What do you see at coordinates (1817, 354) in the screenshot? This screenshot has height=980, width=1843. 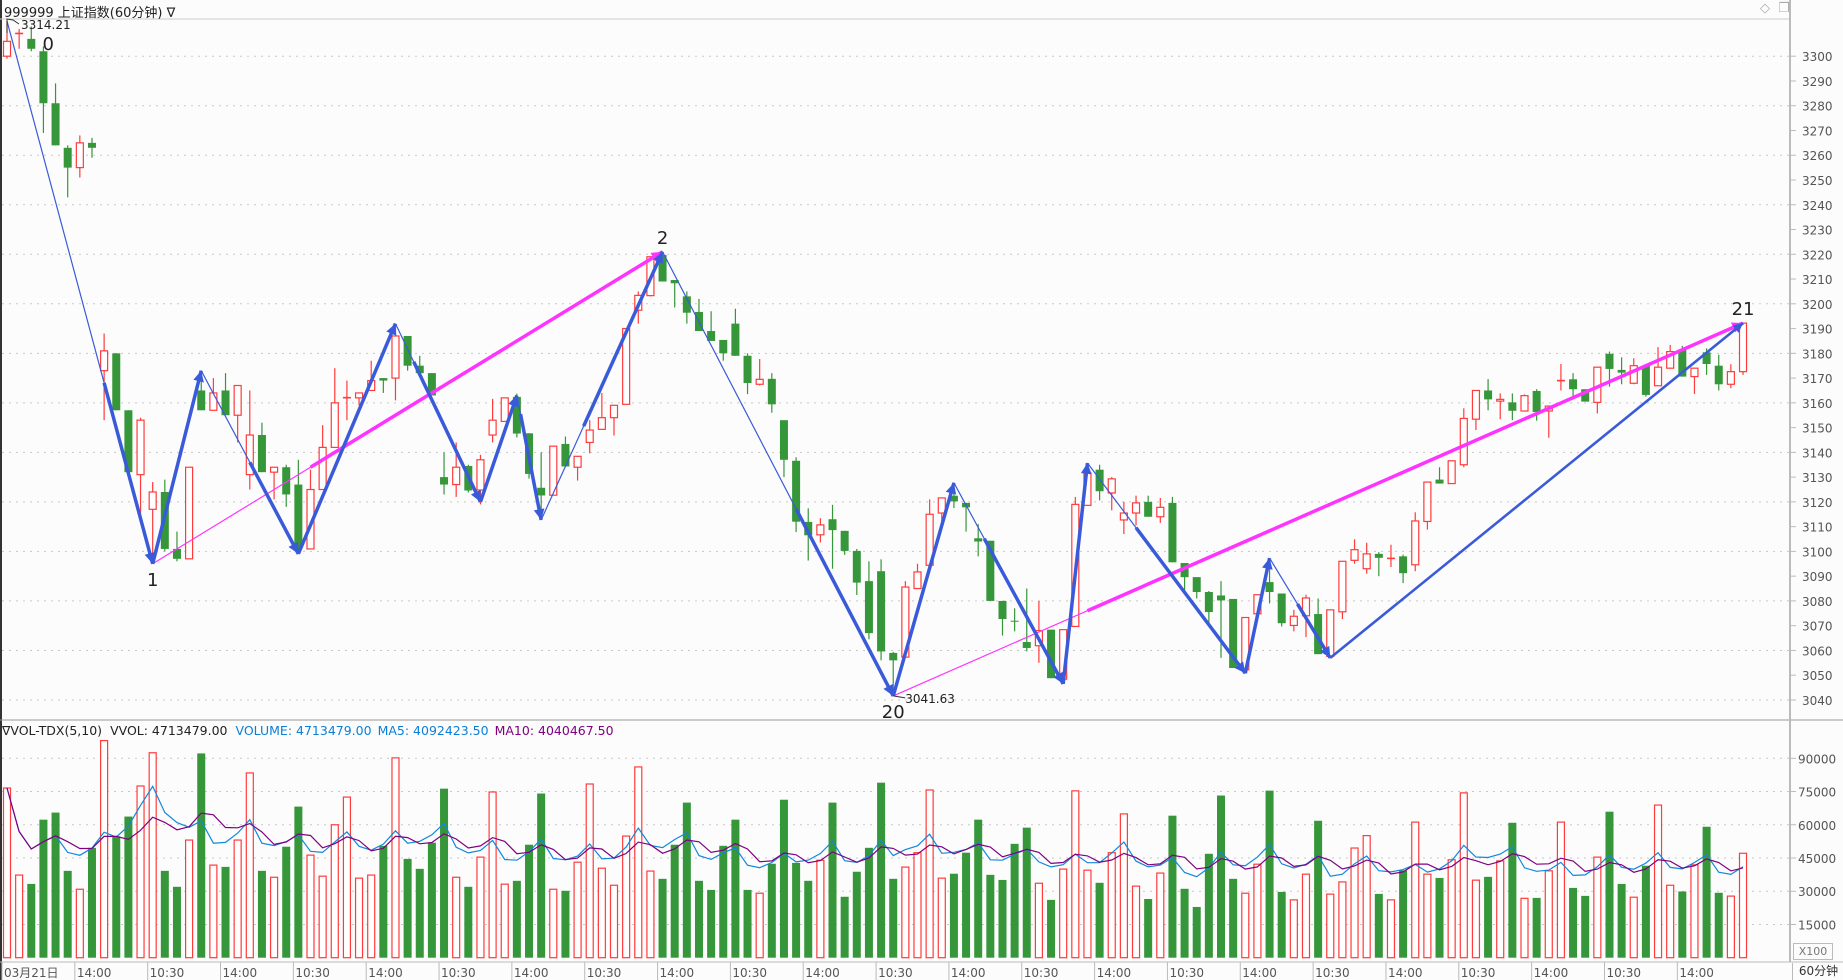 I see `price-tick-label: 3180` at bounding box center [1817, 354].